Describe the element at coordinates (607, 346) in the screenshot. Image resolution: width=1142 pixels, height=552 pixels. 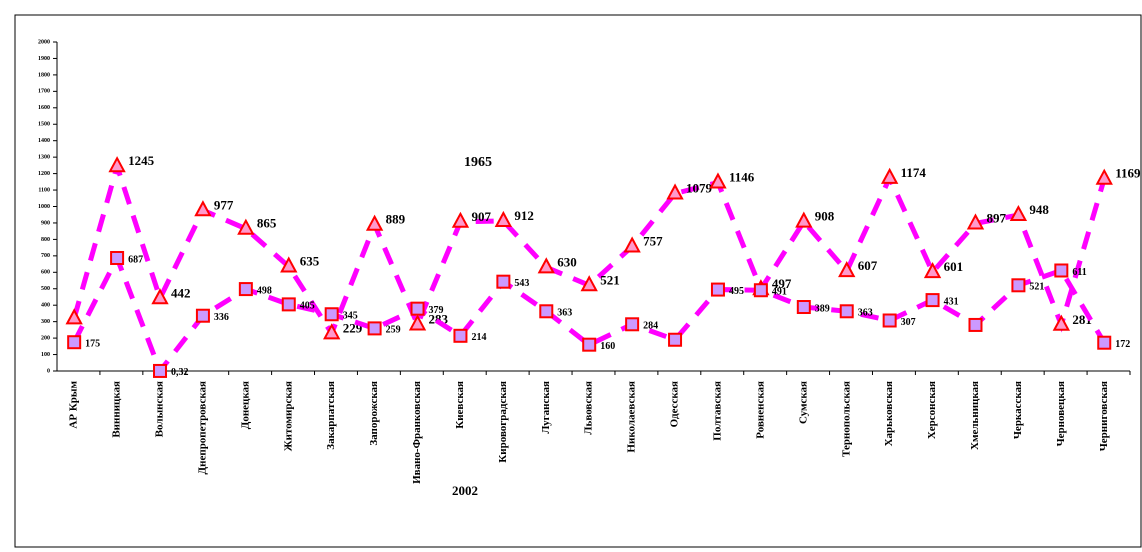
I see `data-label: 160` at that location.